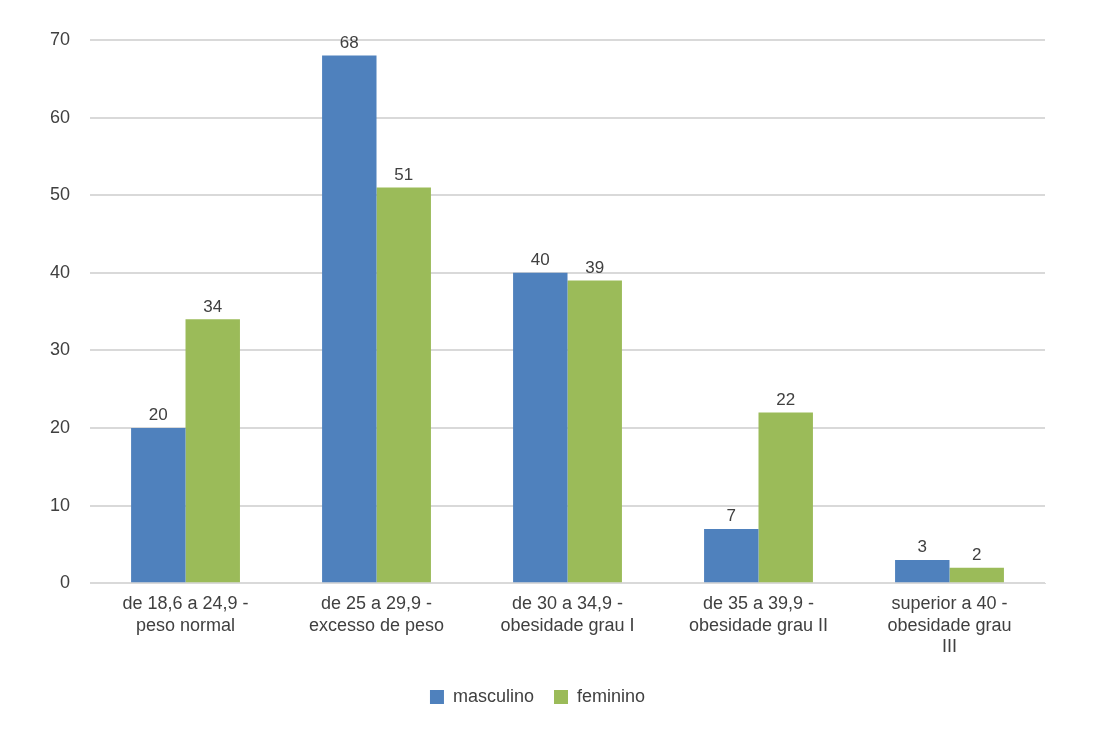 The height and width of the screenshot is (736, 1105). What do you see at coordinates (611, 695) in the screenshot?
I see `legend-label: feminino` at bounding box center [611, 695].